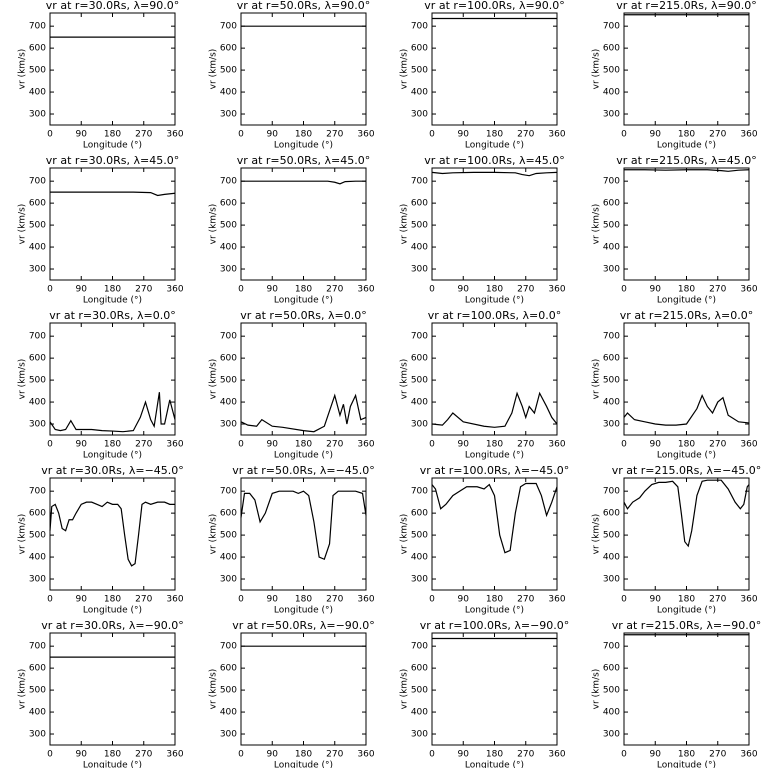  Describe the element at coordinates (112, 625) in the screenshot. I see `chart-title: vr at r=30.0Rs, λ=−90.0°` at that location.